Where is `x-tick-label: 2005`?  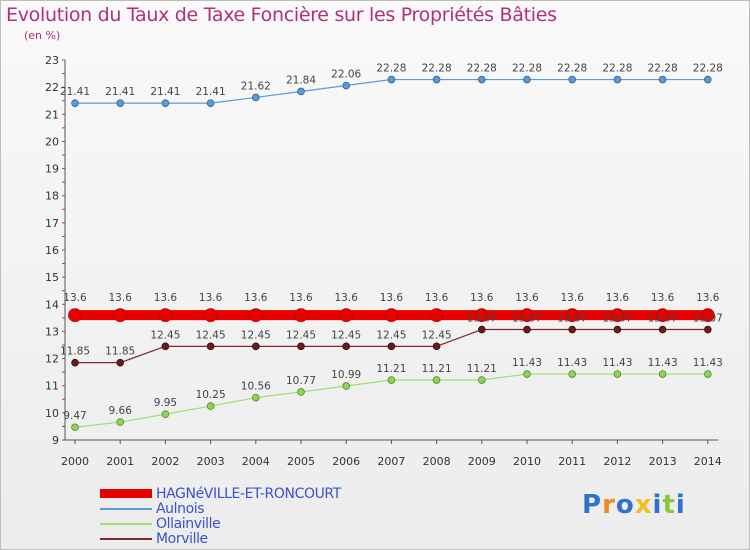 x-tick-label: 2005 is located at coordinates (301, 461).